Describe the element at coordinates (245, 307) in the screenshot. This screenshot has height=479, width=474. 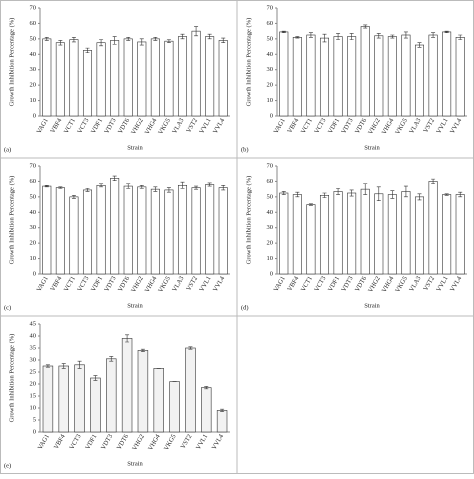
I see `panel-label: (d)` at that location.